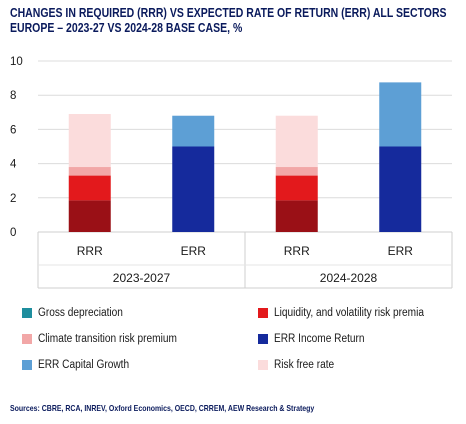  What do you see at coordinates (13, 165) in the screenshot?
I see `y-tick-label-4: 4` at bounding box center [13, 165].